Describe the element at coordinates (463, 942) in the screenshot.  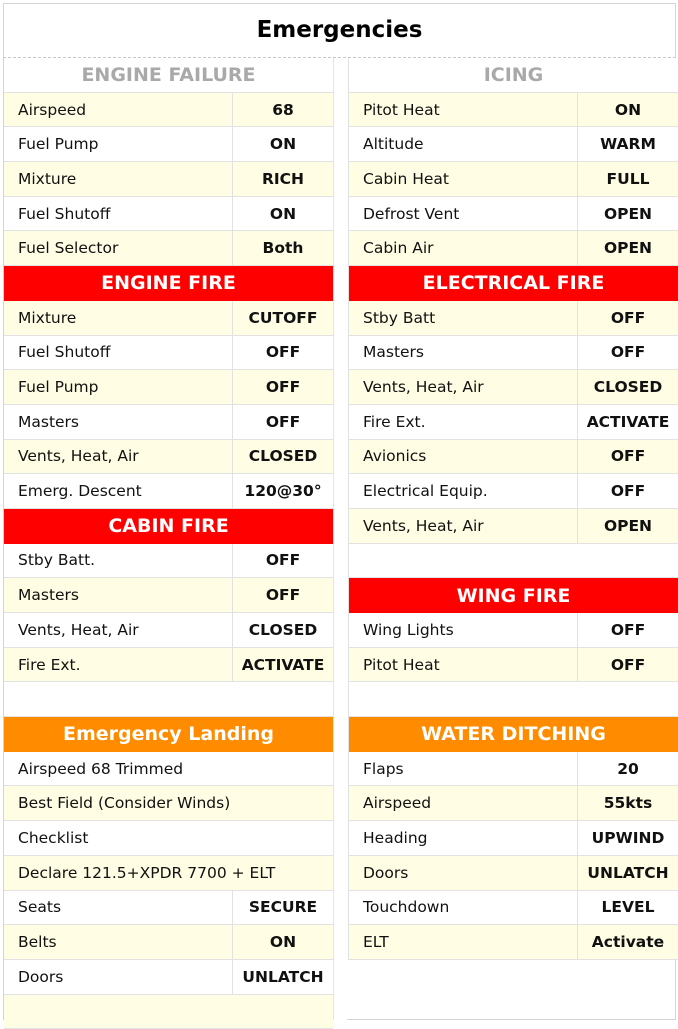
I see `checklist-item: ELT` at that location.